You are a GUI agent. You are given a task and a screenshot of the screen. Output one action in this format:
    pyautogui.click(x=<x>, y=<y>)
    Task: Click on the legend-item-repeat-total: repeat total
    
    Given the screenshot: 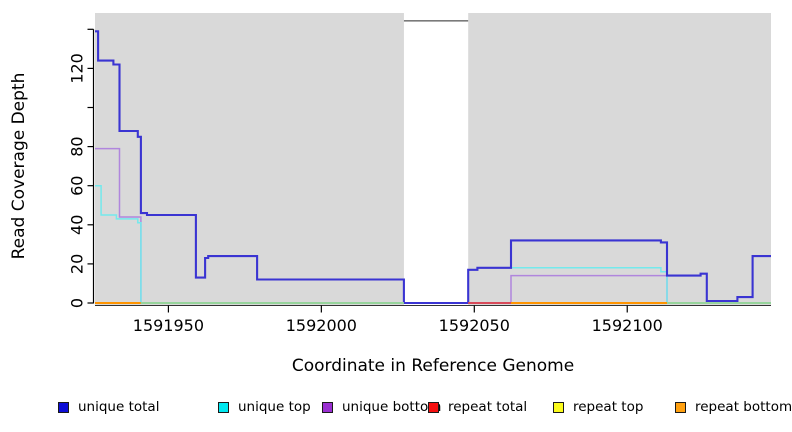 What is the action you would take?
    pyautogui.click(x=477, y=407)
    